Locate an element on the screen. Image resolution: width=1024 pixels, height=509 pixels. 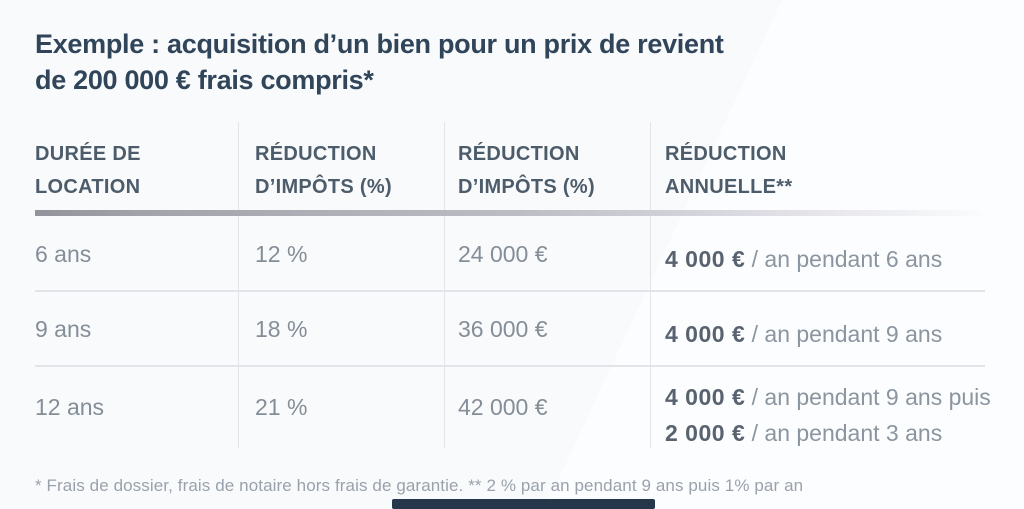
column-header-reduction-impots-pct: RÉDUCTION D’IMPÔTS (%) is located at coordinates (323, 171).